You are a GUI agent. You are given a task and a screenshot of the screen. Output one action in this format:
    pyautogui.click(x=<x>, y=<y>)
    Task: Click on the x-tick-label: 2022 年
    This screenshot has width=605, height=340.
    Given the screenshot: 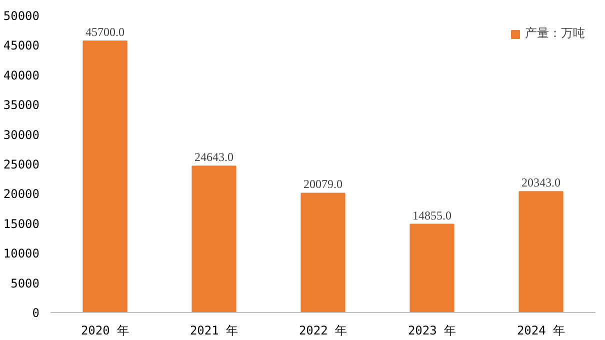 What is the action you would take?
    pyautogui.click(x=323, y=331)
    